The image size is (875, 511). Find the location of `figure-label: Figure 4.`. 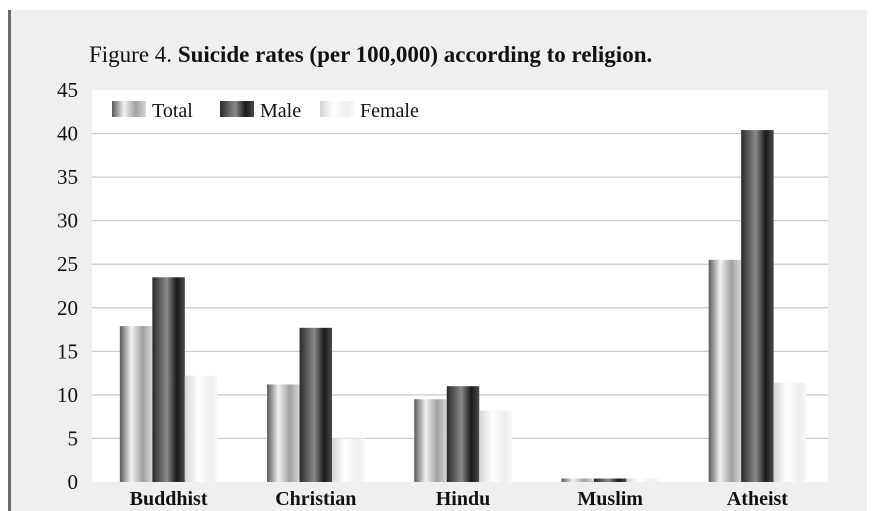

figure-label: Figure 4. is located at coordinates (131, 54).